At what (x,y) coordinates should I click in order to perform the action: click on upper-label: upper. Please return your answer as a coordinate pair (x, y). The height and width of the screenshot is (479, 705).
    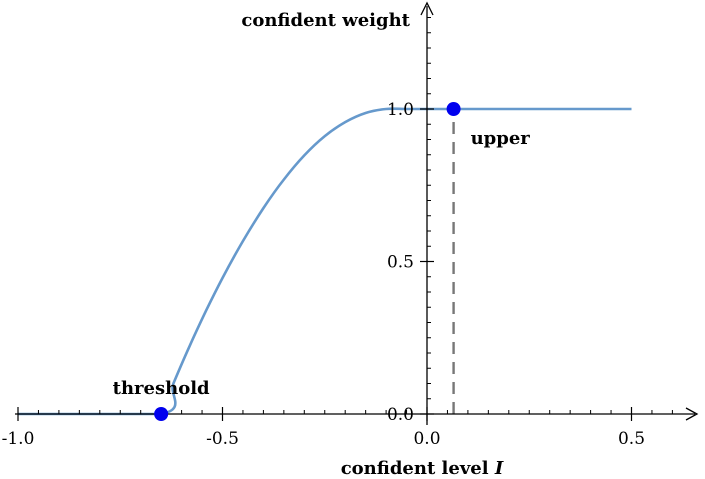
    Looking at the image, I should click on (501, 138).